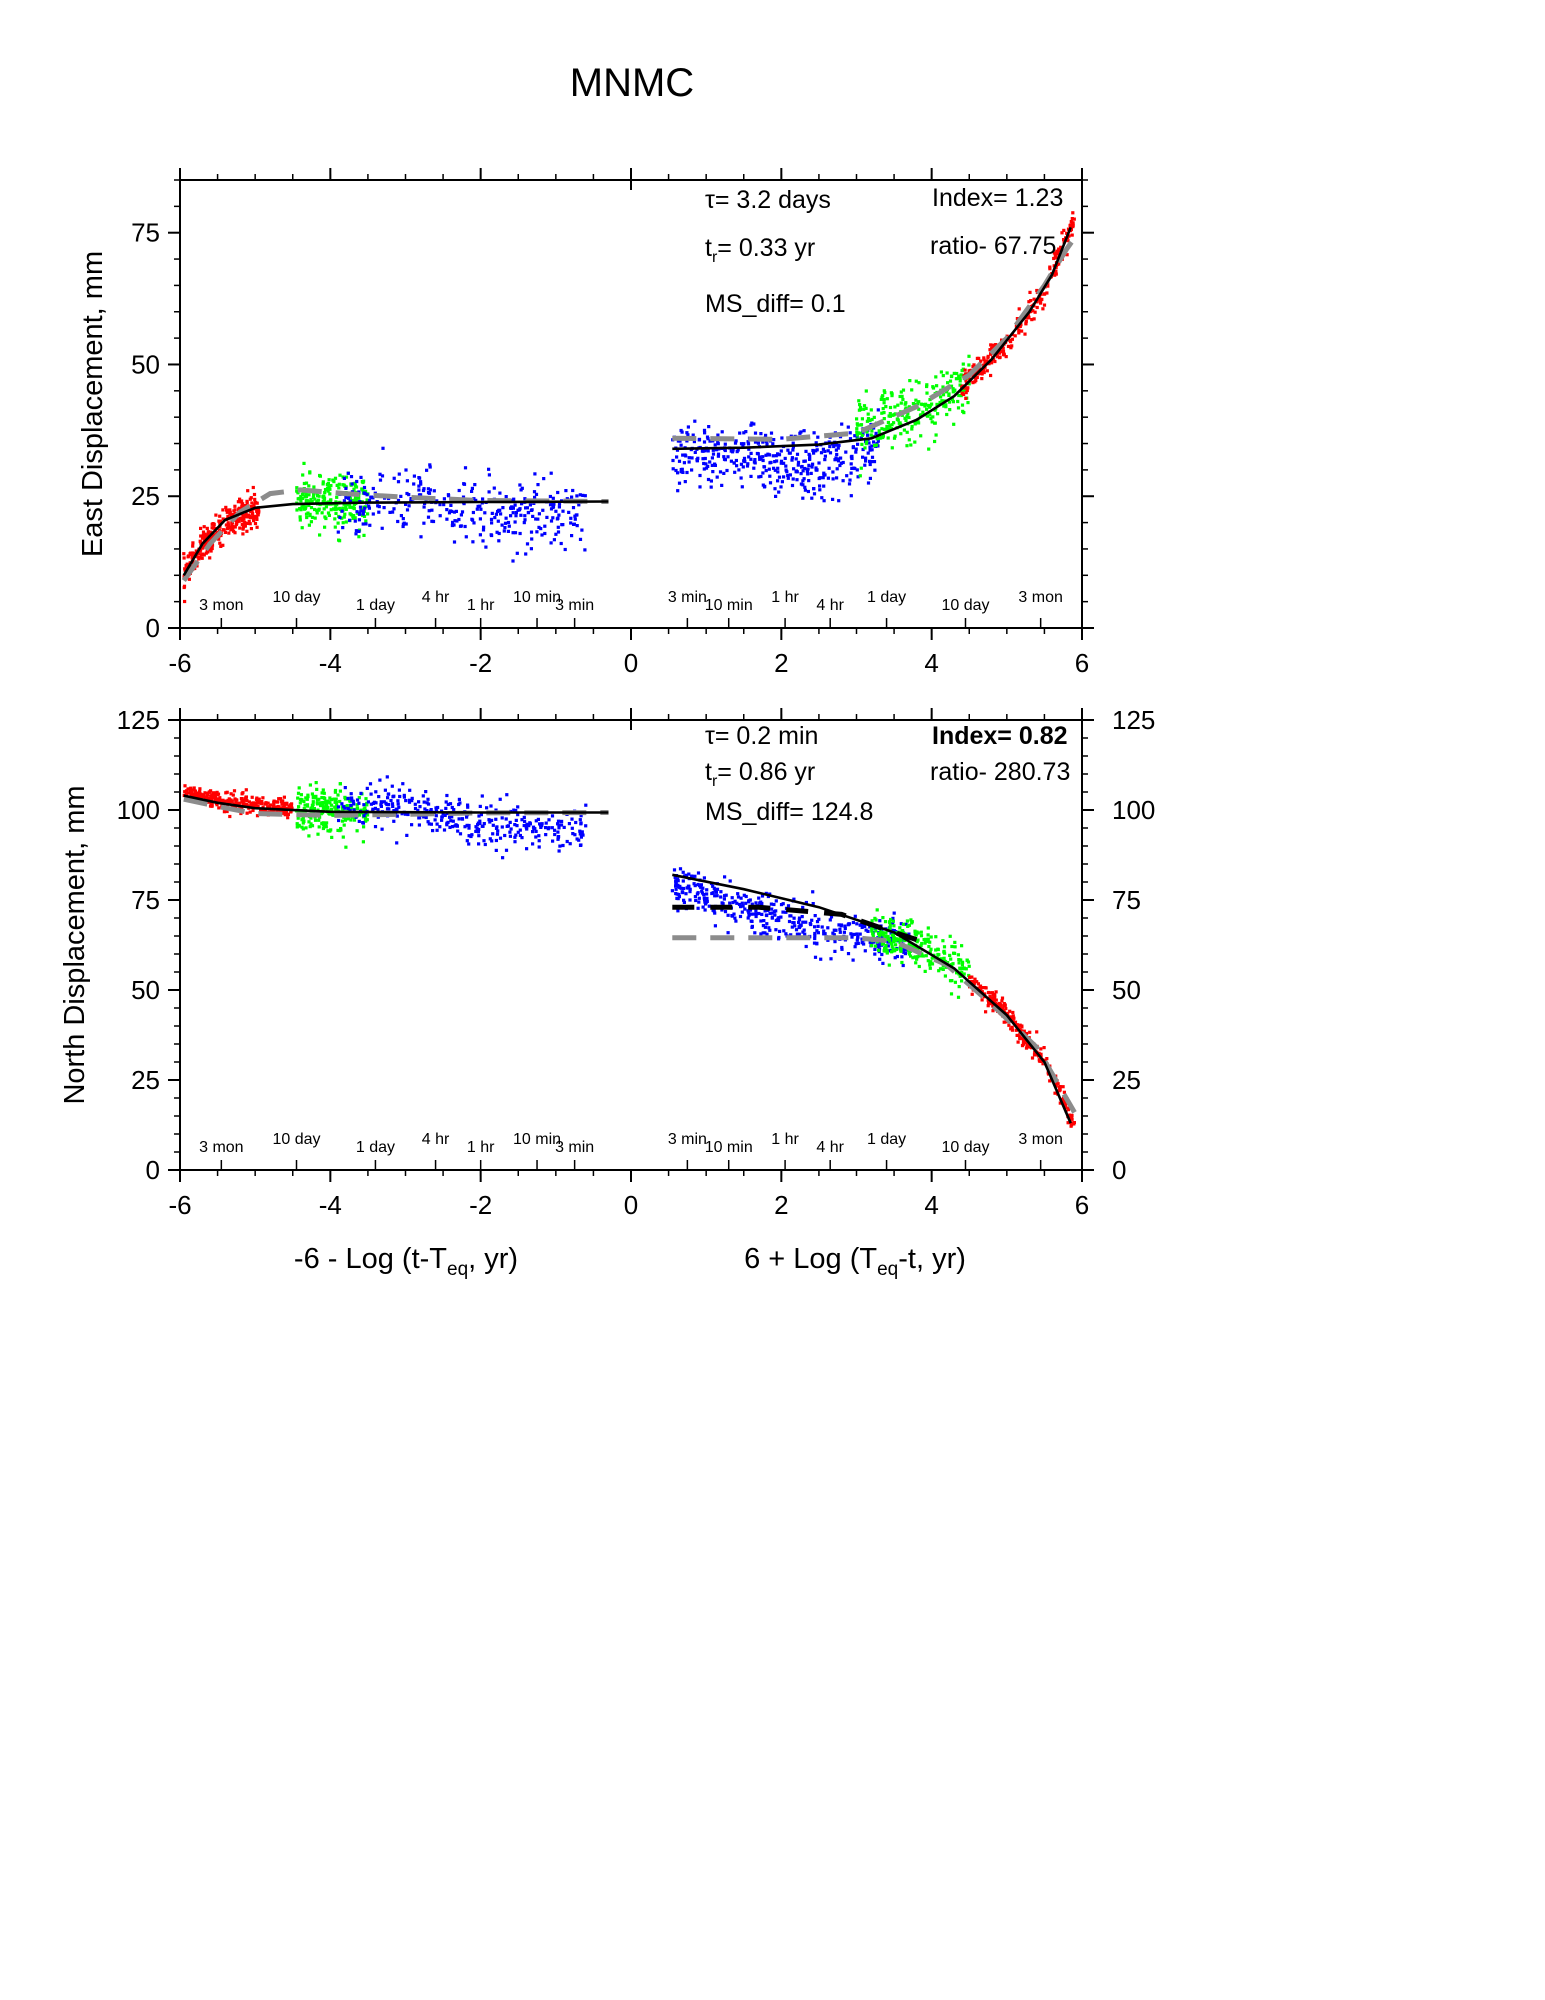 The width and height of the screenshot is (1545, 2000). I want to click on north-ytick-label: 100, so click(138, 810).